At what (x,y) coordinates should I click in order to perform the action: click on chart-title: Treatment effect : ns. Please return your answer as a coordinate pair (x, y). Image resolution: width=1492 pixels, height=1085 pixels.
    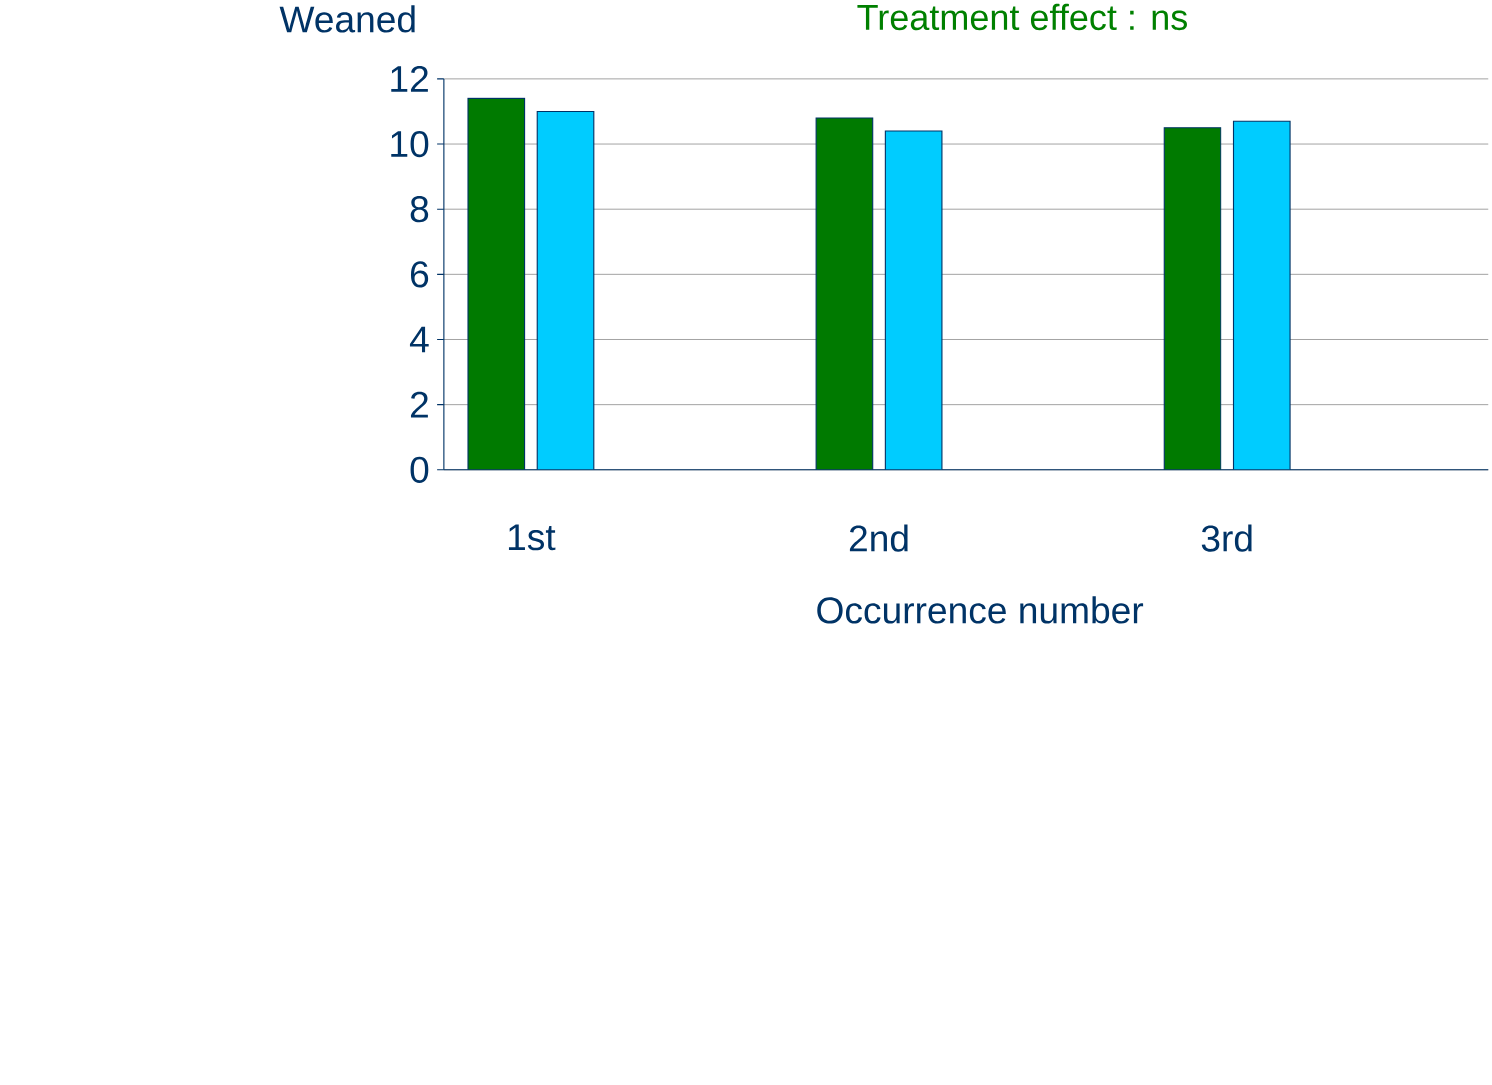
    Looking at the image, I should click on (1022, 16).